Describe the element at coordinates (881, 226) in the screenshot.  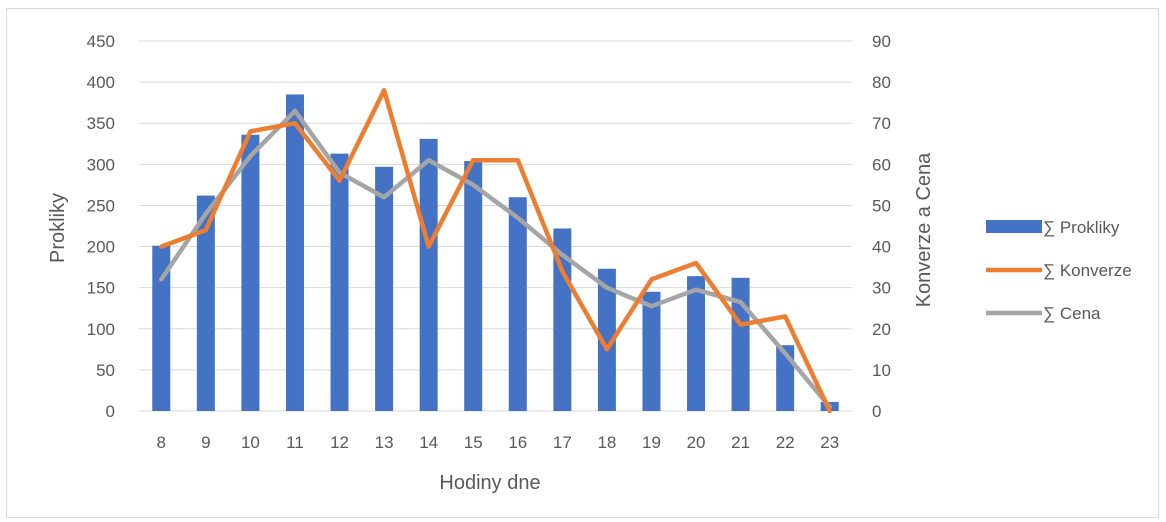
I see `right-axis-ticks: 0 10 20 30 40 50 60 70 80 90` at that location.